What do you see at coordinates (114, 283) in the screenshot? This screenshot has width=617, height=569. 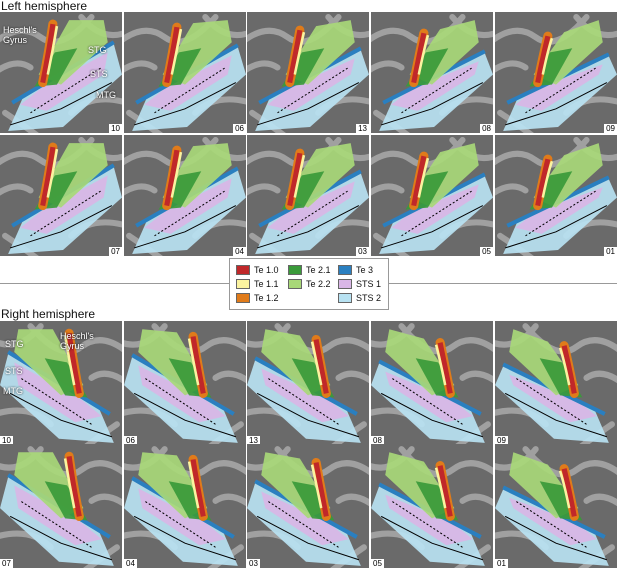 I see `divider` at bounding box center [114, 283].